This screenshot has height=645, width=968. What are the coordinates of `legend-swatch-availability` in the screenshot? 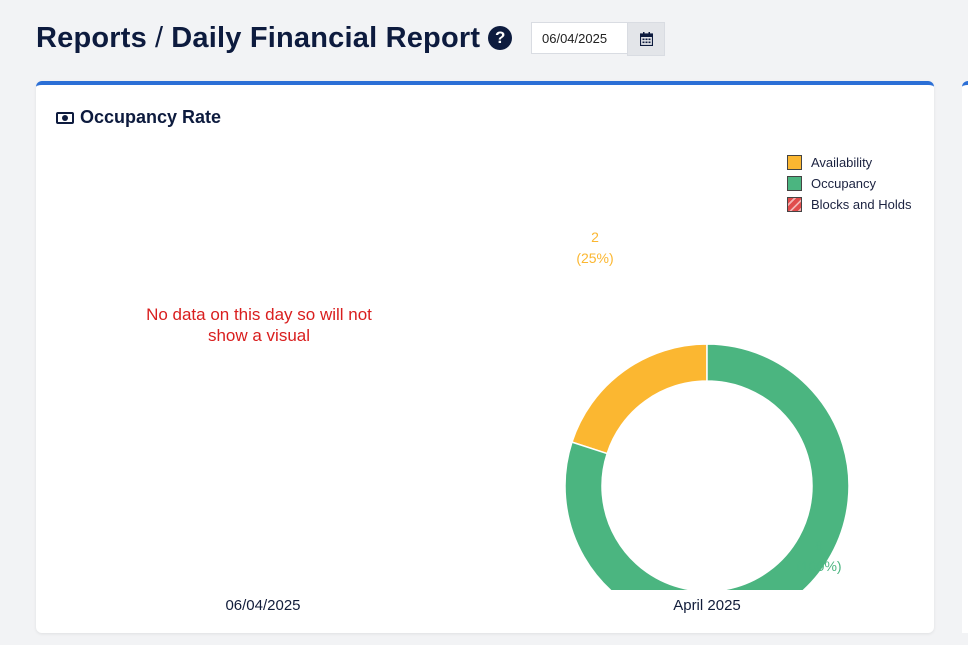 It's located at (794, 162).